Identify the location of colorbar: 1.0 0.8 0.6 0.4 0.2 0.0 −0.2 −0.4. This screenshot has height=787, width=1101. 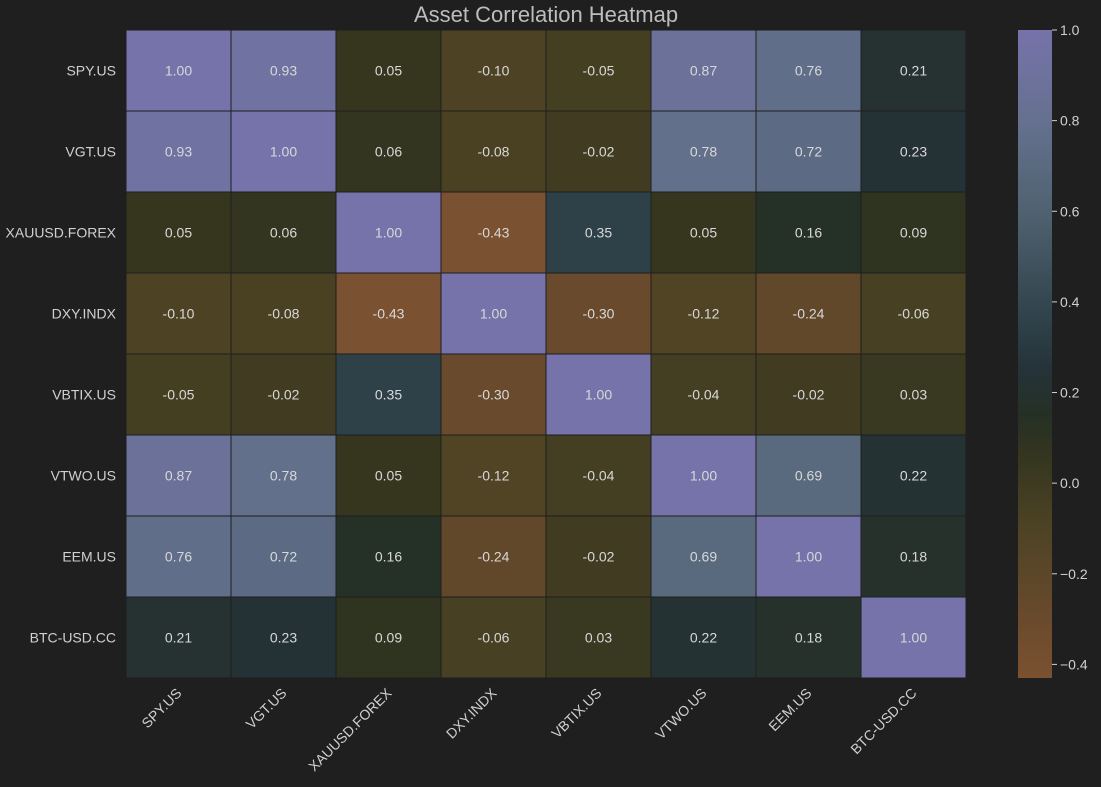
(1053, 350).